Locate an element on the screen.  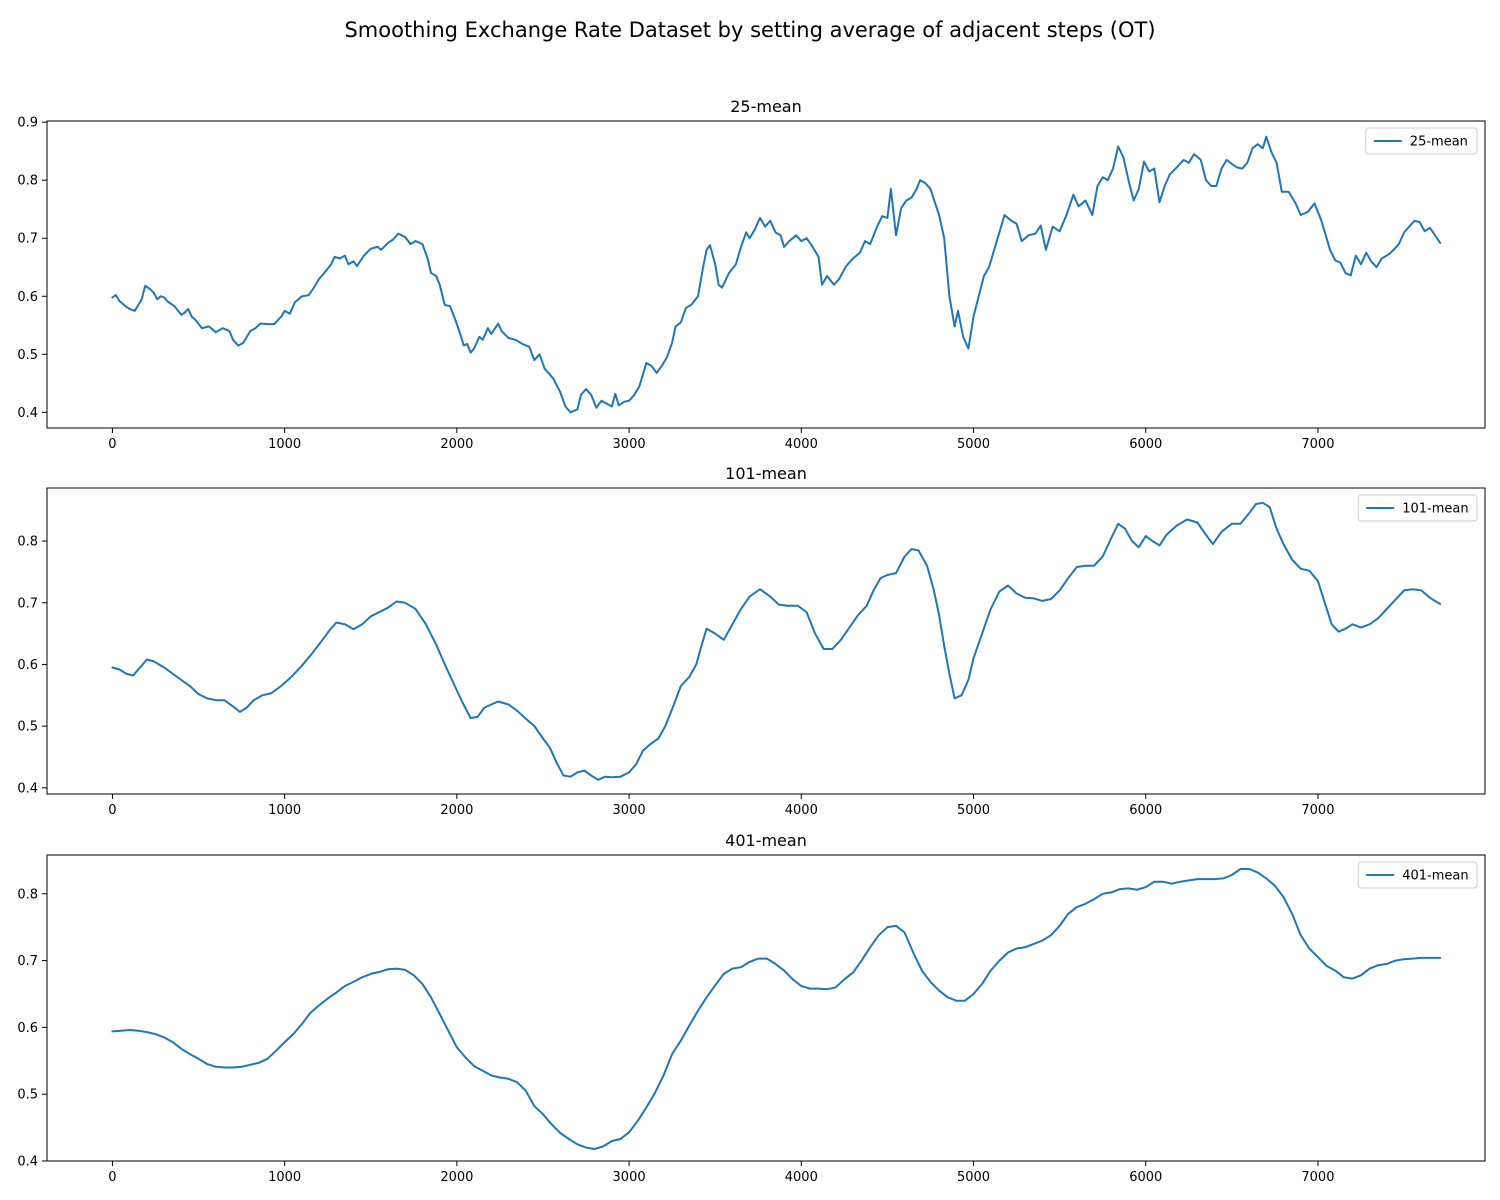
subplot-title: 25-mean is located at coordinates (766, 106).